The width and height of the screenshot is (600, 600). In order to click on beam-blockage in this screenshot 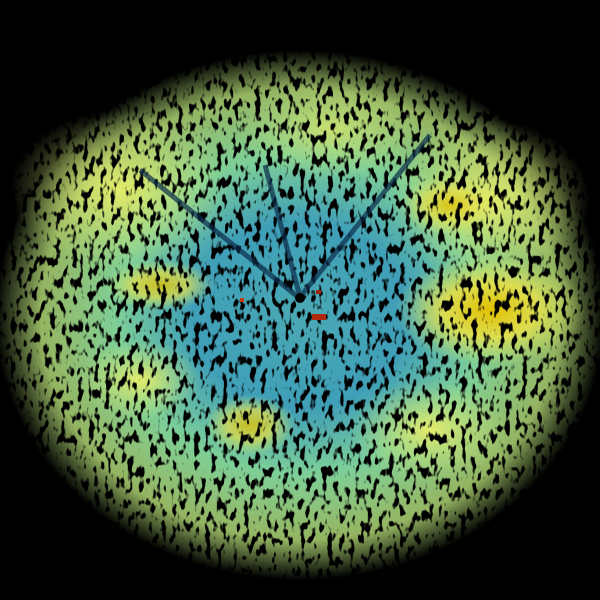, I will do `click(285, 216)`.